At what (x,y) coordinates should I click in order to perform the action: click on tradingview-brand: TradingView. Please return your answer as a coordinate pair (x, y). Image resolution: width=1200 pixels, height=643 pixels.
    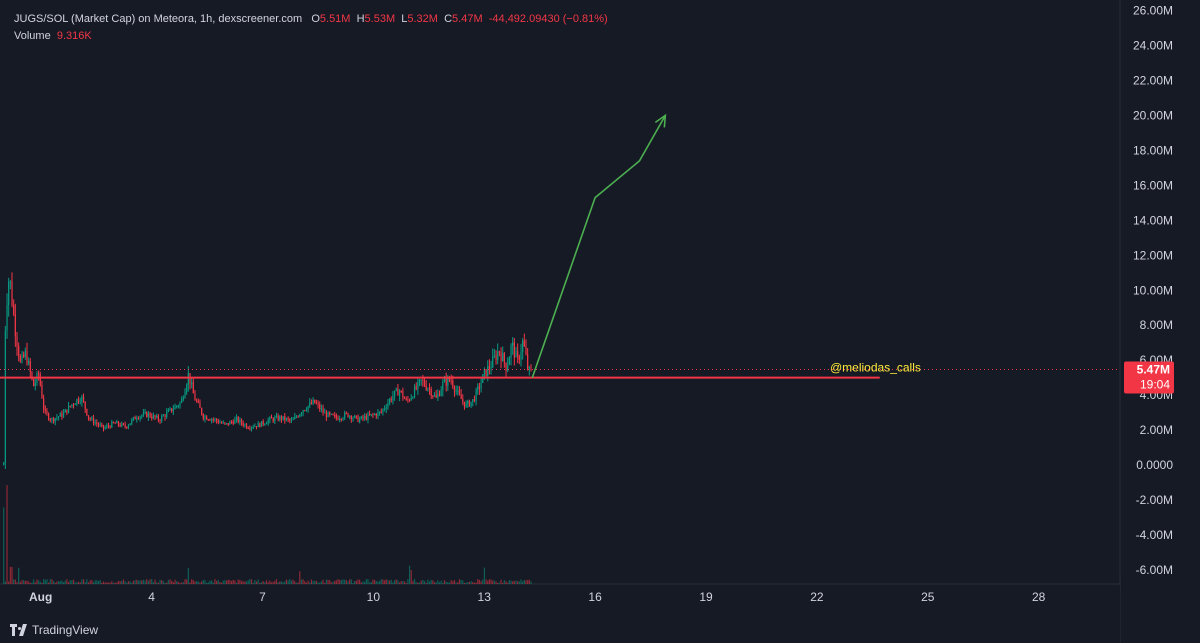
    Looking at the image, I should click on (54, 630).